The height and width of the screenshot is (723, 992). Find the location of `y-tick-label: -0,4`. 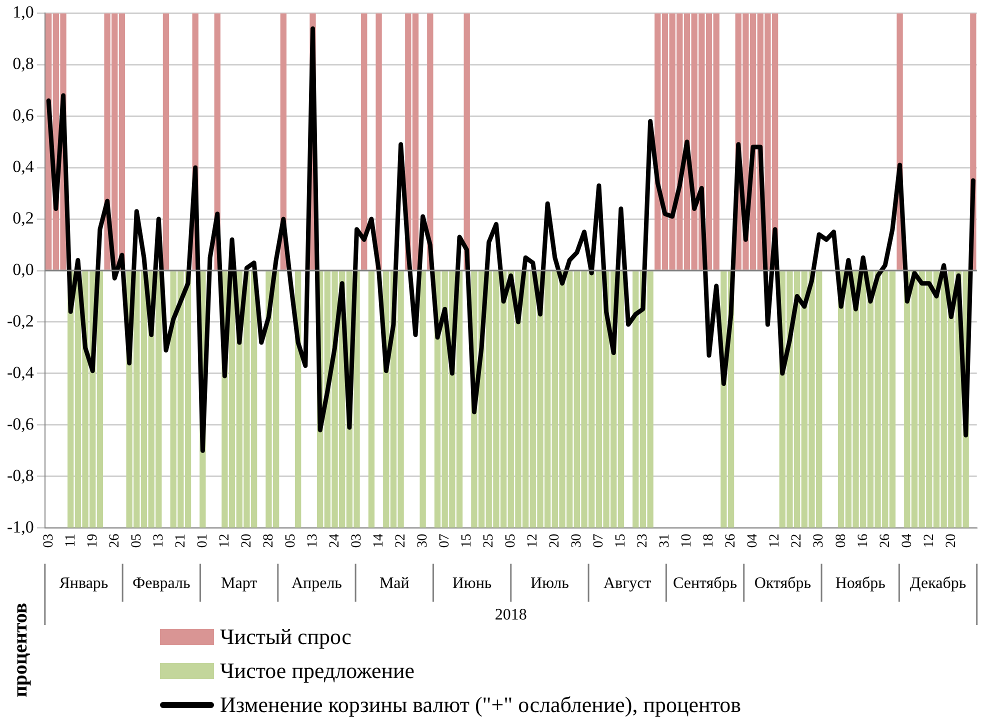

y-tick-label: -0,4 is located at coordinates (20, 372).